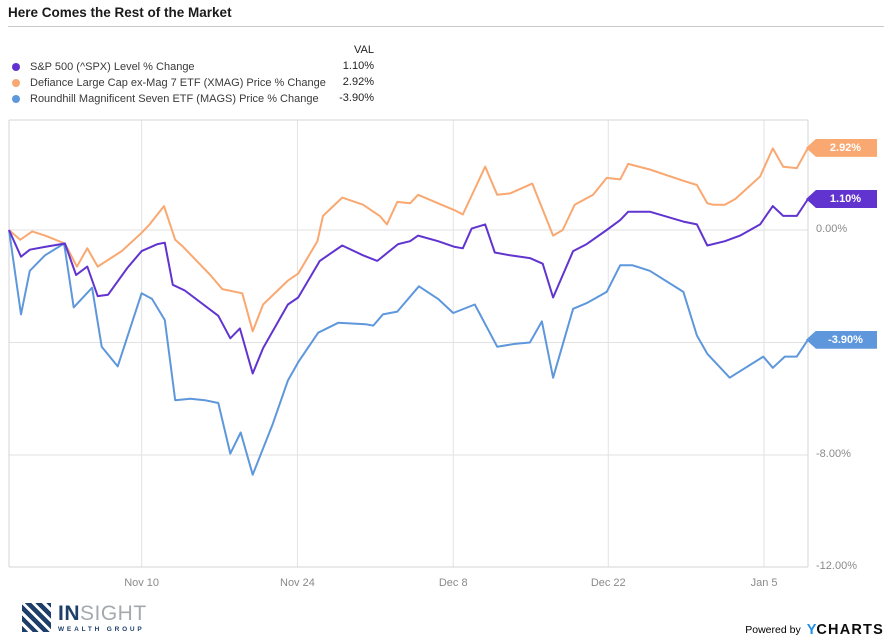  What do you see at coordinates (101, 629) in the screenshot?
I see `logo-wealth-group: WEALTH GROUP` at bounding box center [101, 629].